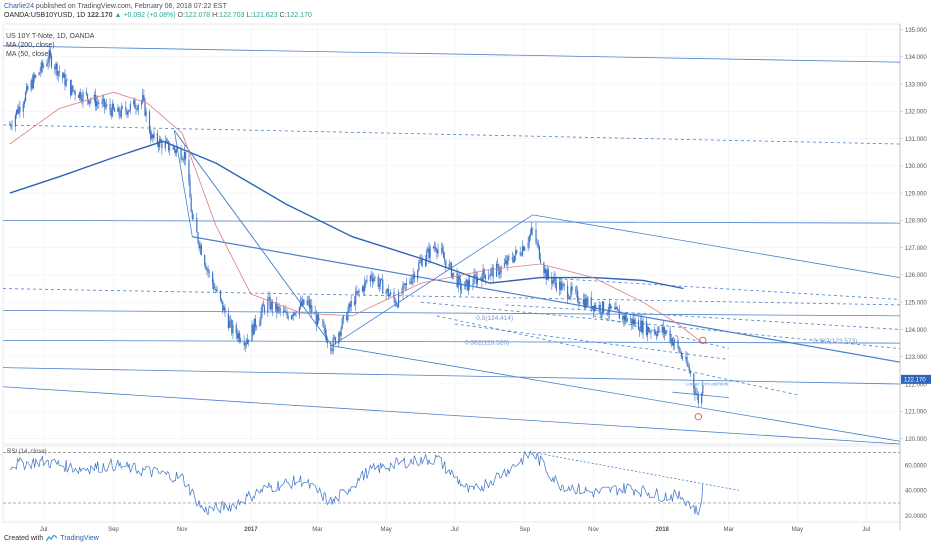 The height and width of the screenshot is (550, 932). I want to click on close-label: C:, so click(283, 15).